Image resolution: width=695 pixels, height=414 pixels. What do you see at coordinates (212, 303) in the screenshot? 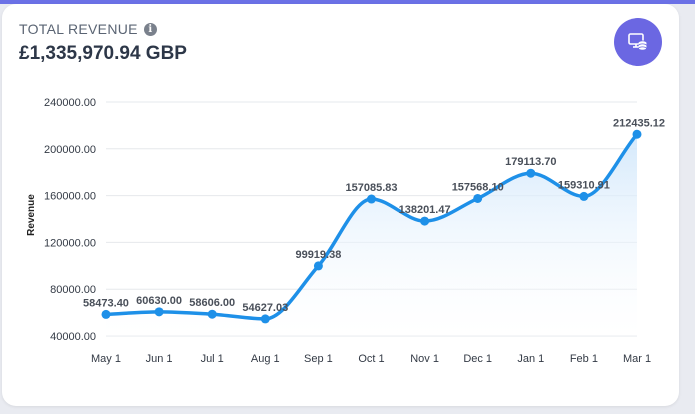
I see `data-label: 58606.00` at bounding box center [212, 303].